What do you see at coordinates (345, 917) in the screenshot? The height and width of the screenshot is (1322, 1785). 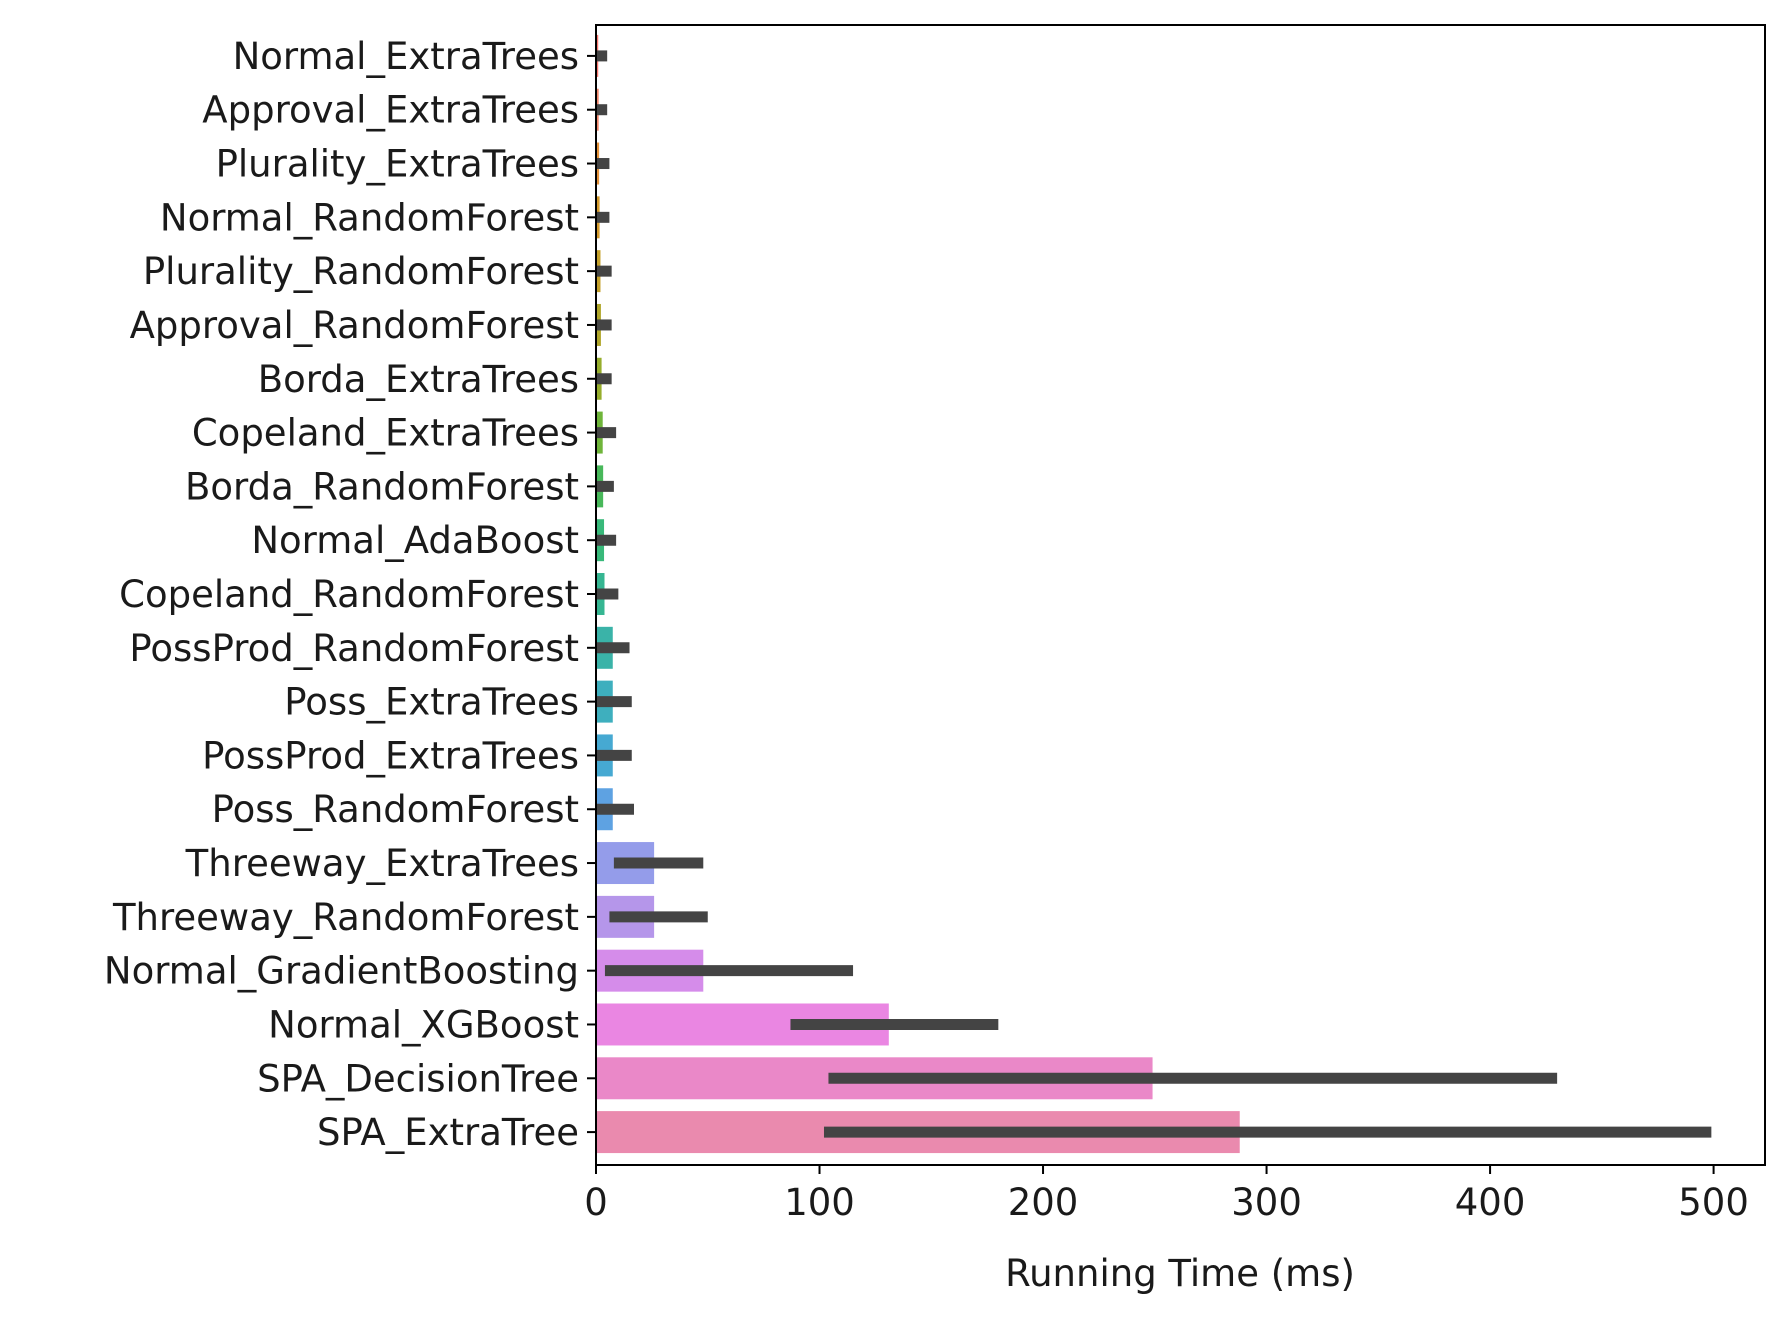 I see `y-tick-label: Threeway_RandomForest` at bounding box center [345, 917].